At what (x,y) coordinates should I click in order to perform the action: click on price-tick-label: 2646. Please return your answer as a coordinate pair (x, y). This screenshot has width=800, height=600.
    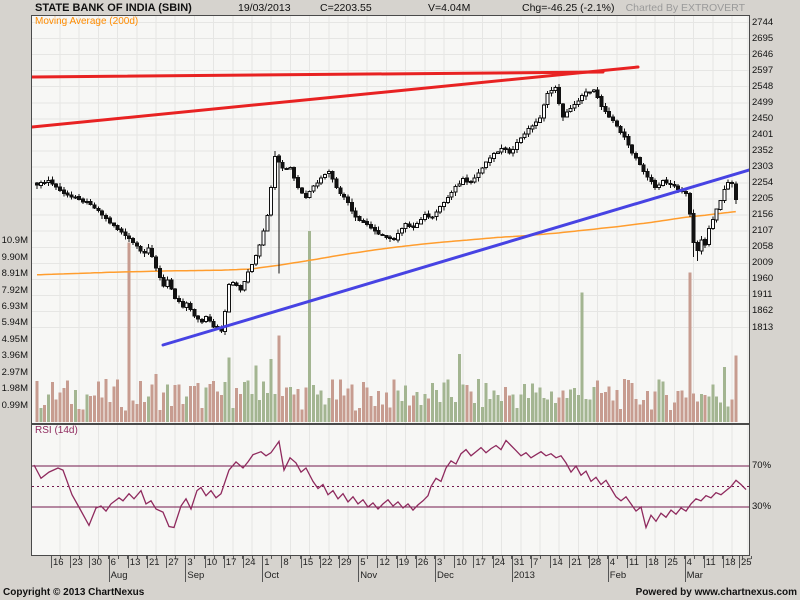
    Looking at the image, I should click on (763, 54).